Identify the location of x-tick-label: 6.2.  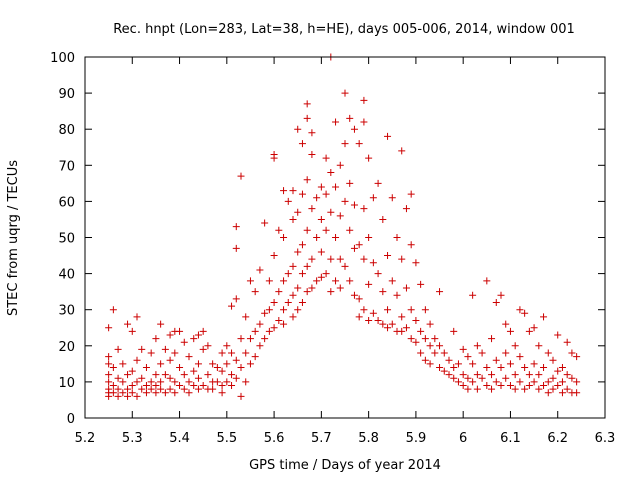
(557, 438).